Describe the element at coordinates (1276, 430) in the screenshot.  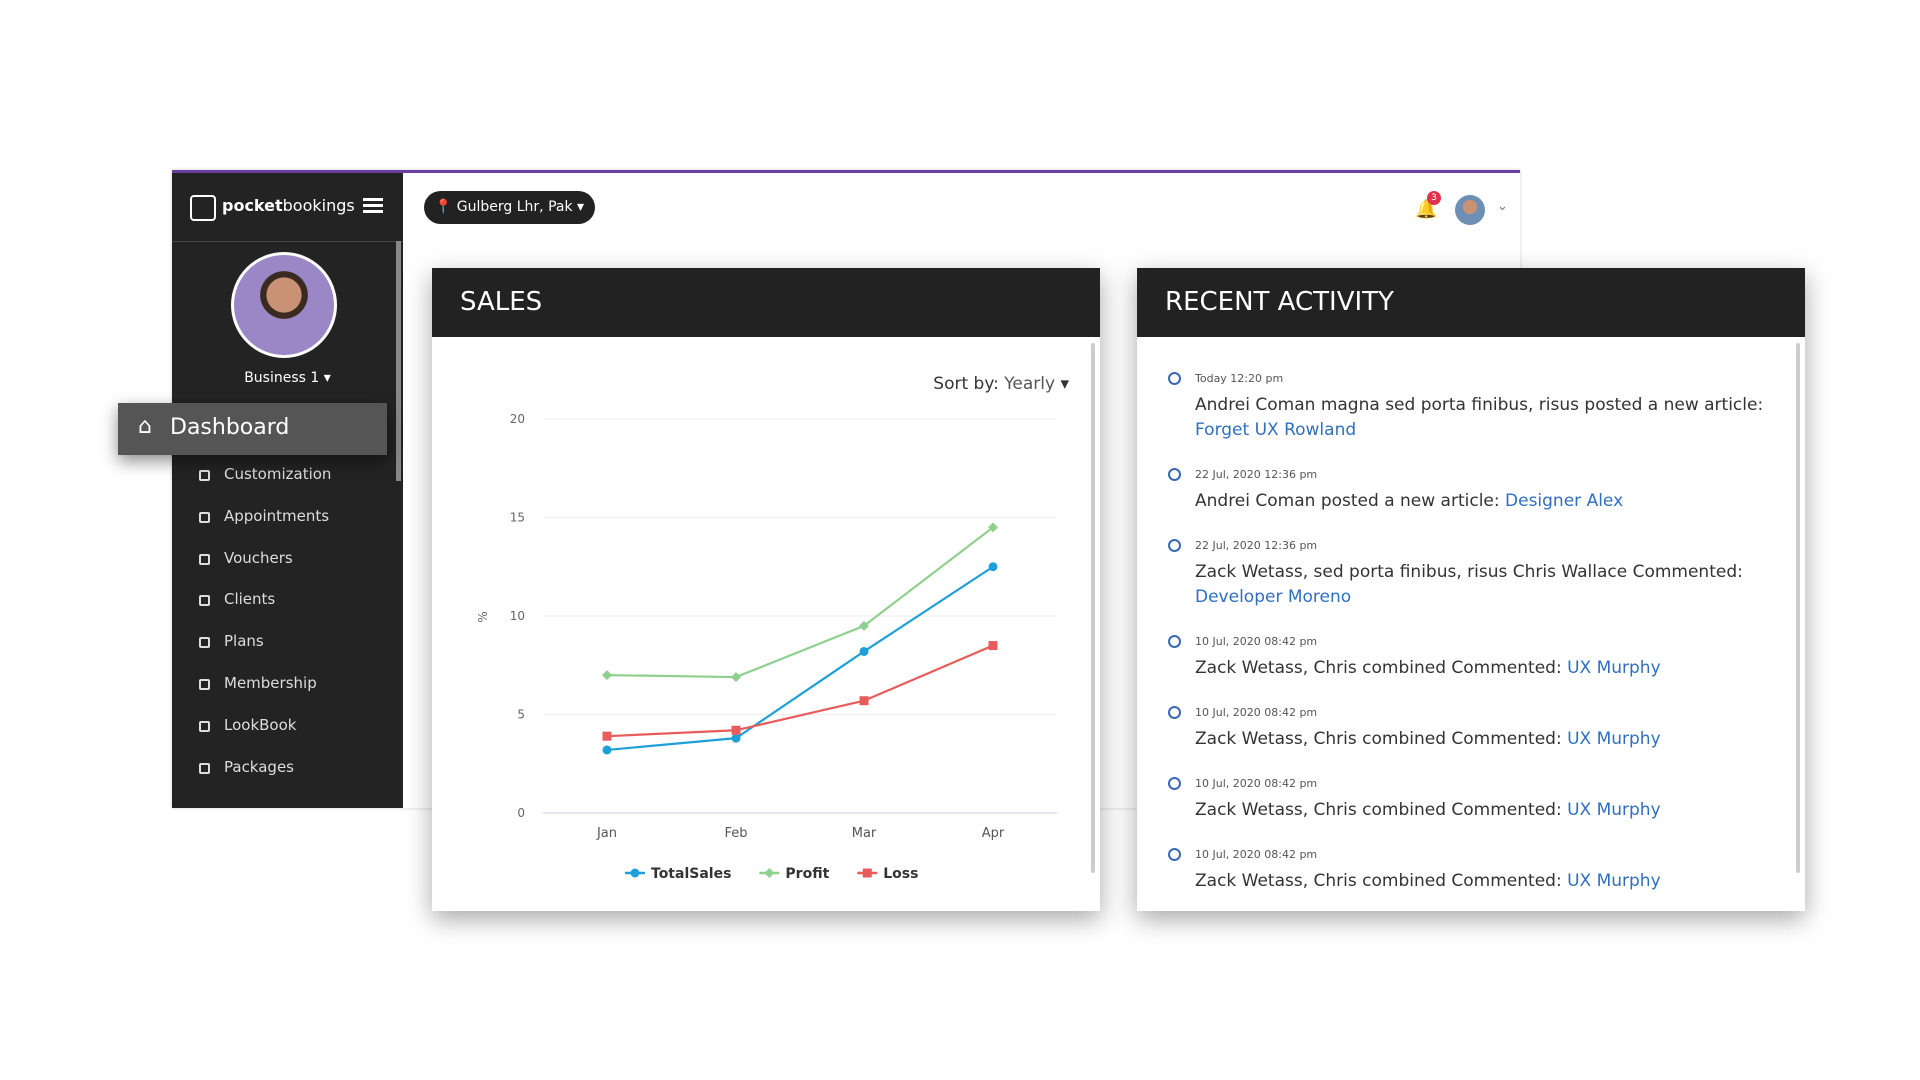
I see `activity-link: Forget UX Rowland` at that location.